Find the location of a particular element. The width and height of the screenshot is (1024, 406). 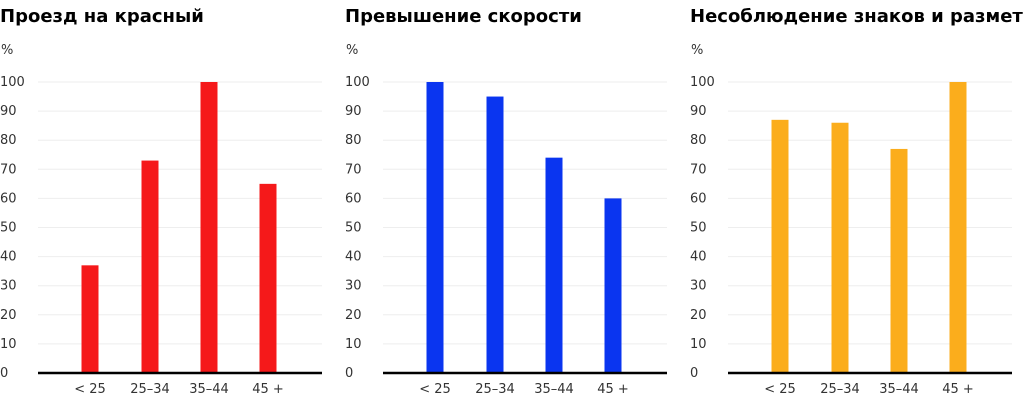

chart-title: Несоблюдение знаков и разметки is located at coordinates (857, 16).